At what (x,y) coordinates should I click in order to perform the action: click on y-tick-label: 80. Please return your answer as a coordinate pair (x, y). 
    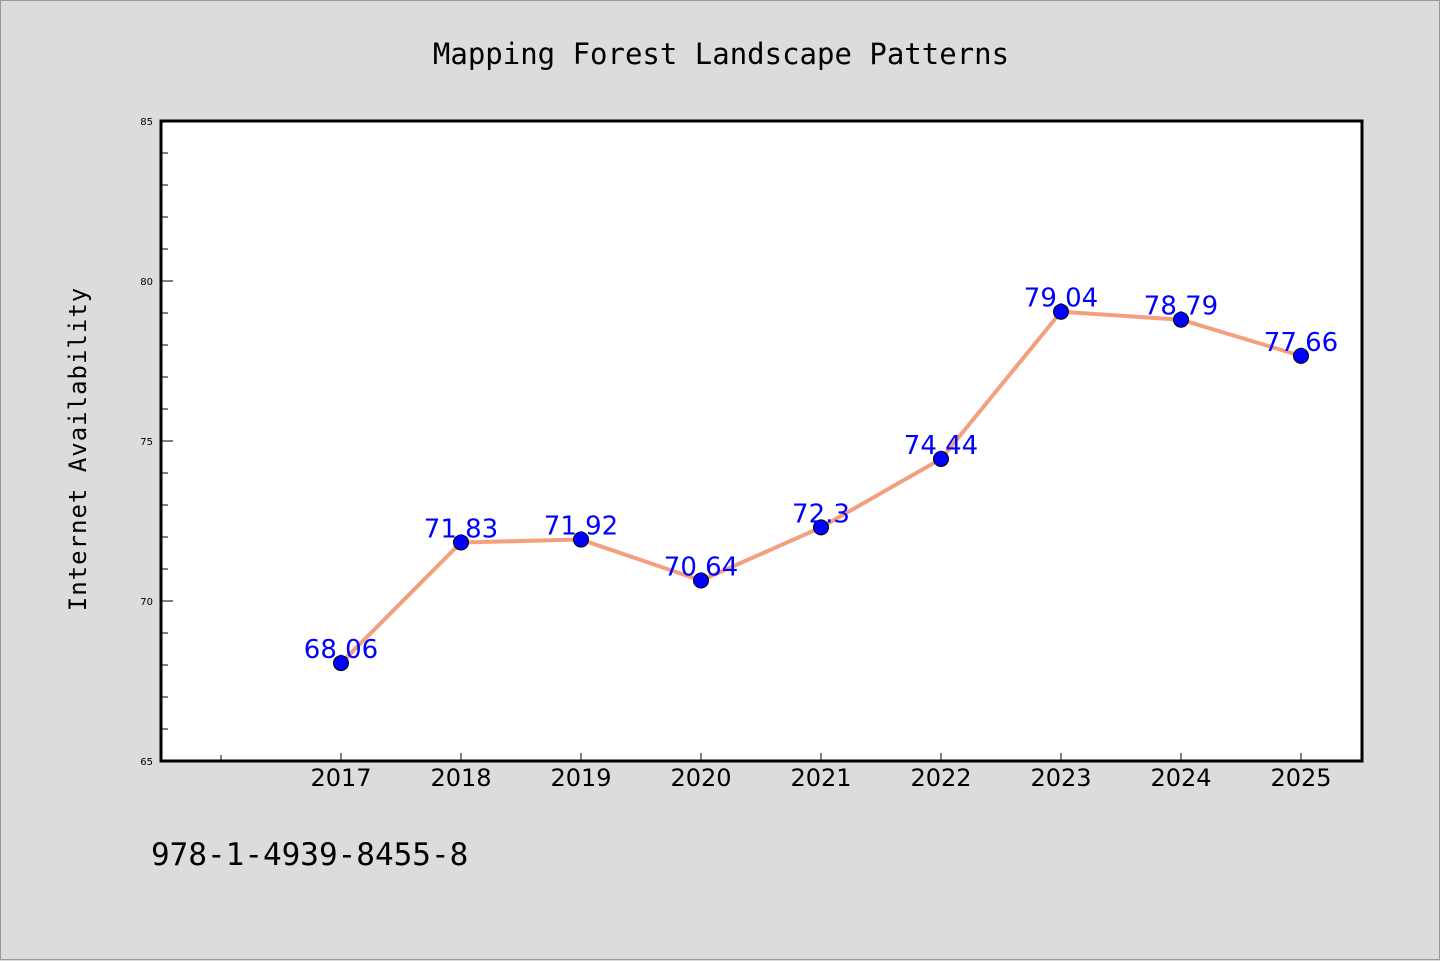
    Looking at the image, I should click on (146, 282).